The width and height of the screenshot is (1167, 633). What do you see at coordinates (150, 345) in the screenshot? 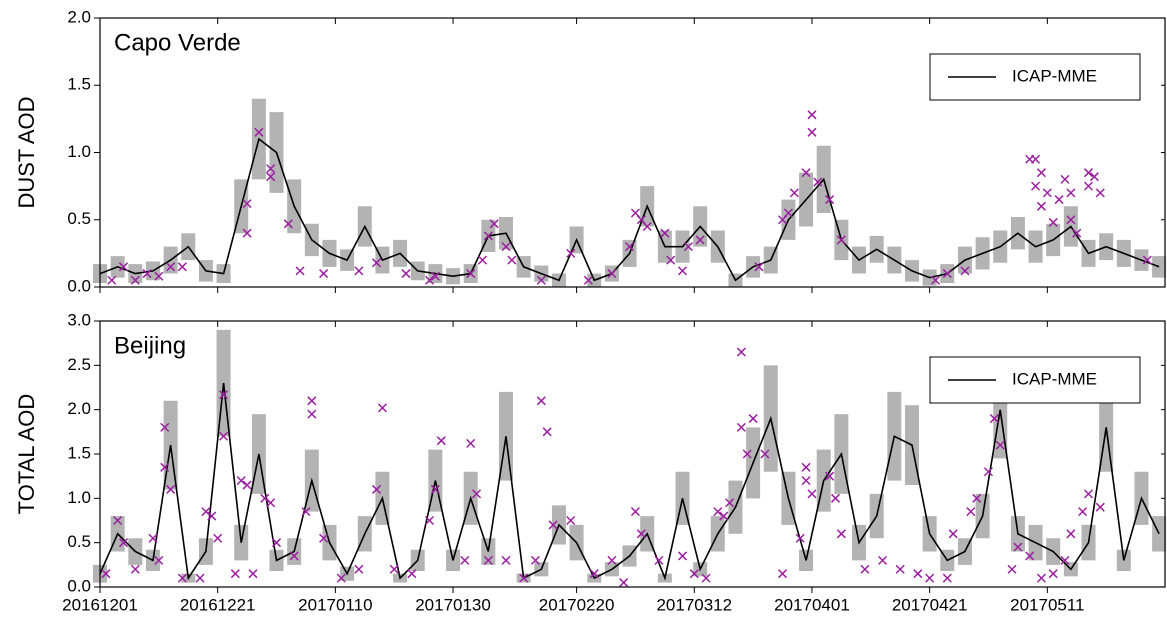
I see `panel-title: Beijing` at bounding box center [150, 345].